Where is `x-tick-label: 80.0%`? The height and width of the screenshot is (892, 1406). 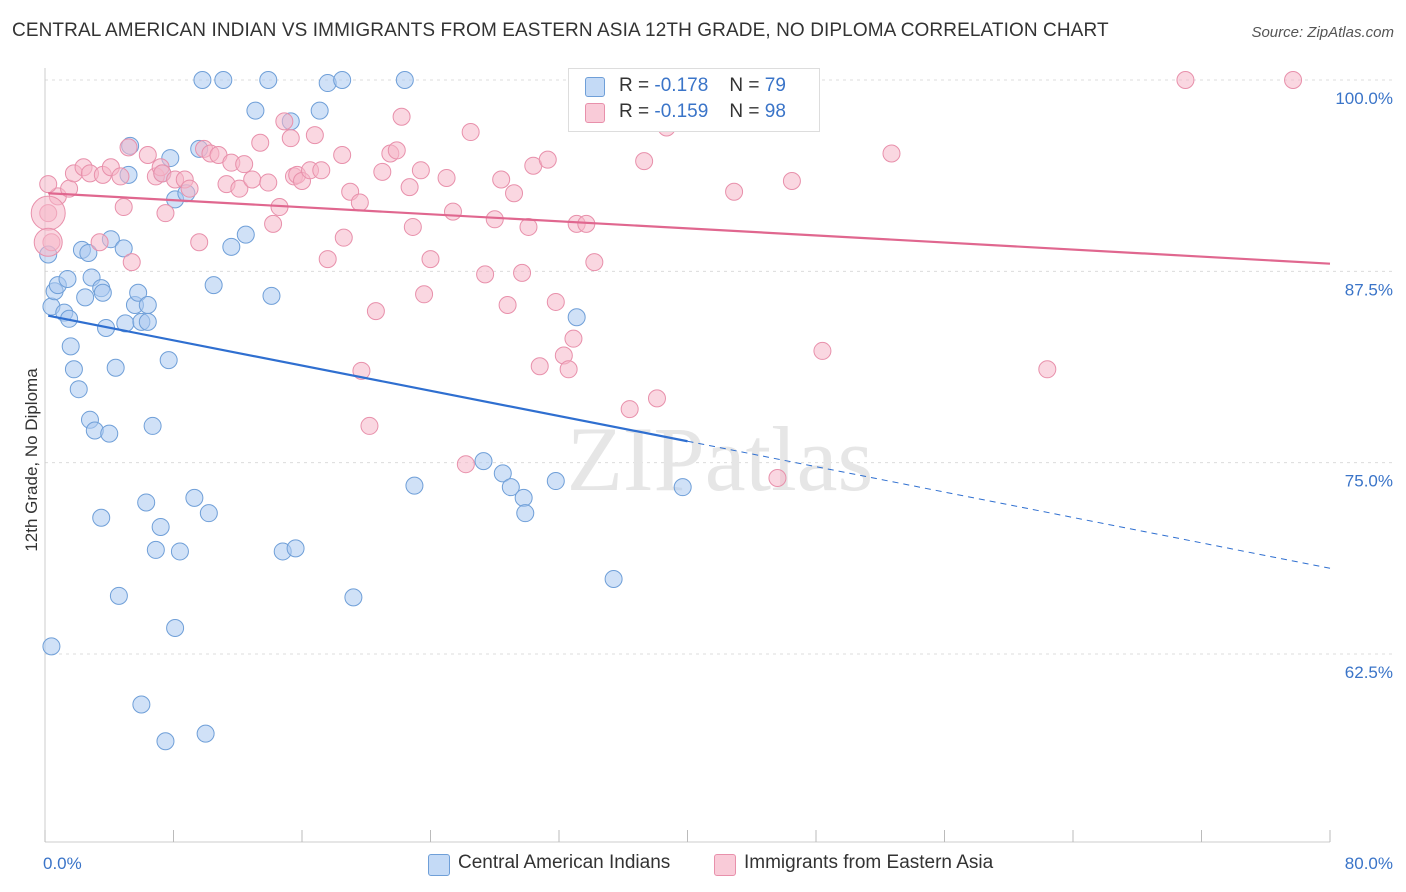
x-tick-label: 80.0% is located at coordinates (1369, 863).